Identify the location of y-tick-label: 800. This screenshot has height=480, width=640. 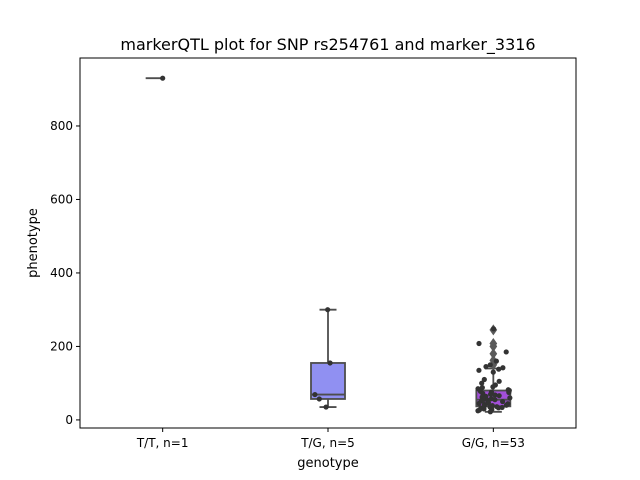
(61, 126).